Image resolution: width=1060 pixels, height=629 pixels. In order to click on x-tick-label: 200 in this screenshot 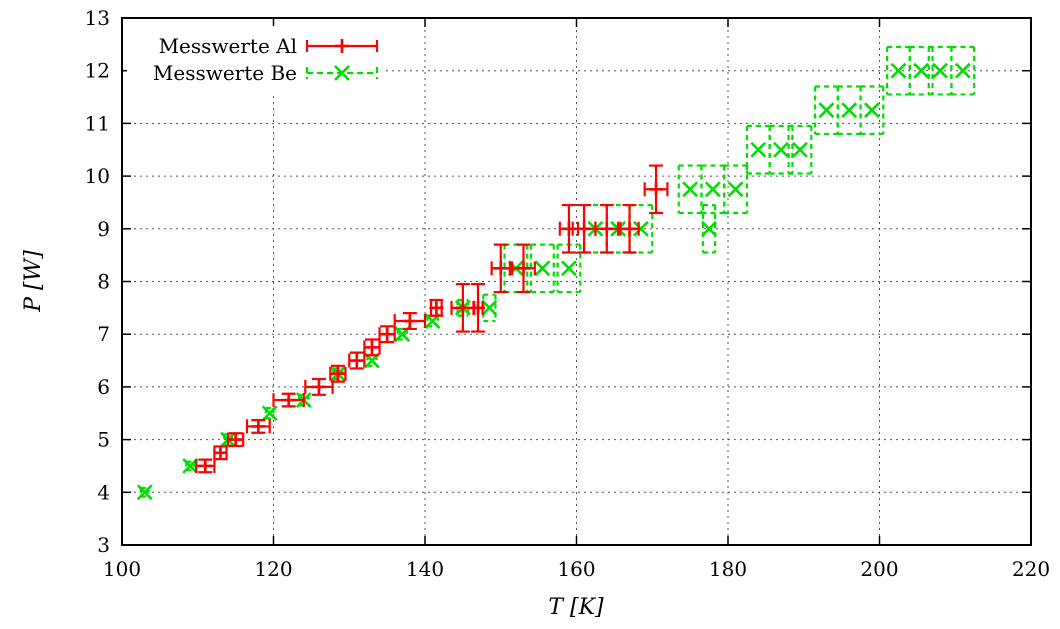, I will do `click(879, 569)`.